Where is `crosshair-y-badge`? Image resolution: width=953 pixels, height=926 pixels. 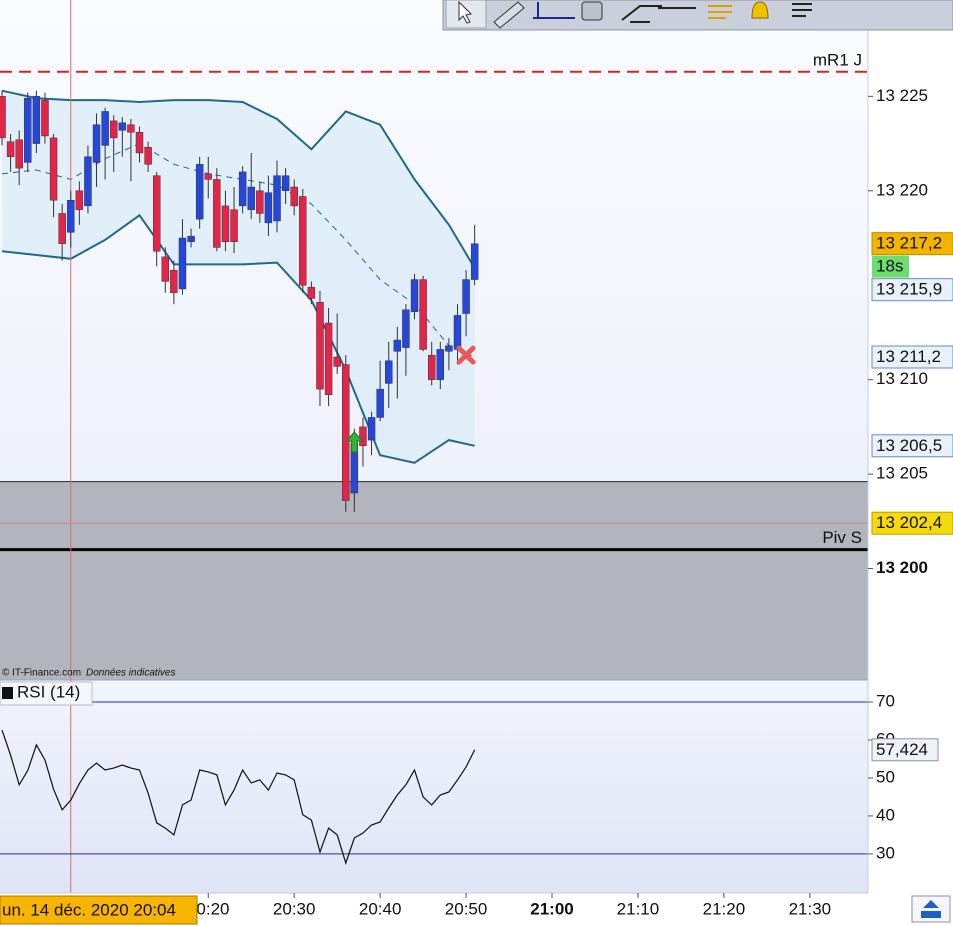 crosshair-y-badge is located at coordinates (912, 523).